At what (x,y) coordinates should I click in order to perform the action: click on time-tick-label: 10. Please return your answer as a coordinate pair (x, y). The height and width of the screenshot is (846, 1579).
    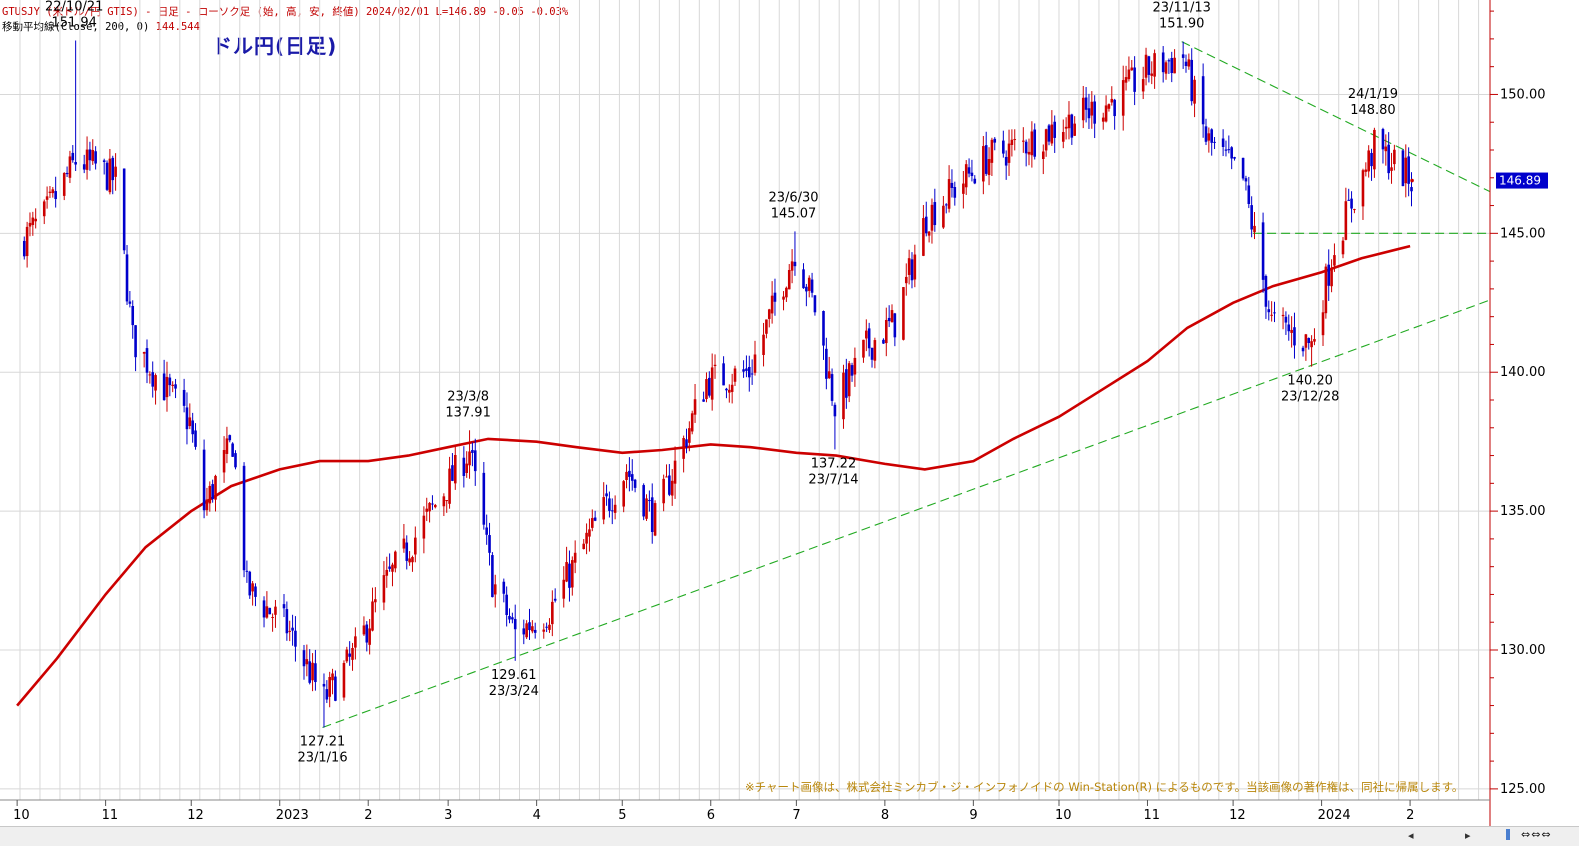
    Looking at the image, I should click on (1063, 815).